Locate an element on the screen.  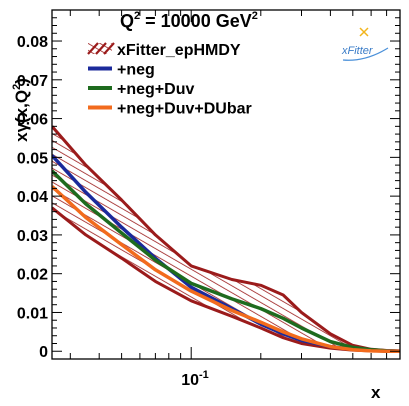
y-axis-label: xγ(x,Q2) is located at coordinates (21, 110).